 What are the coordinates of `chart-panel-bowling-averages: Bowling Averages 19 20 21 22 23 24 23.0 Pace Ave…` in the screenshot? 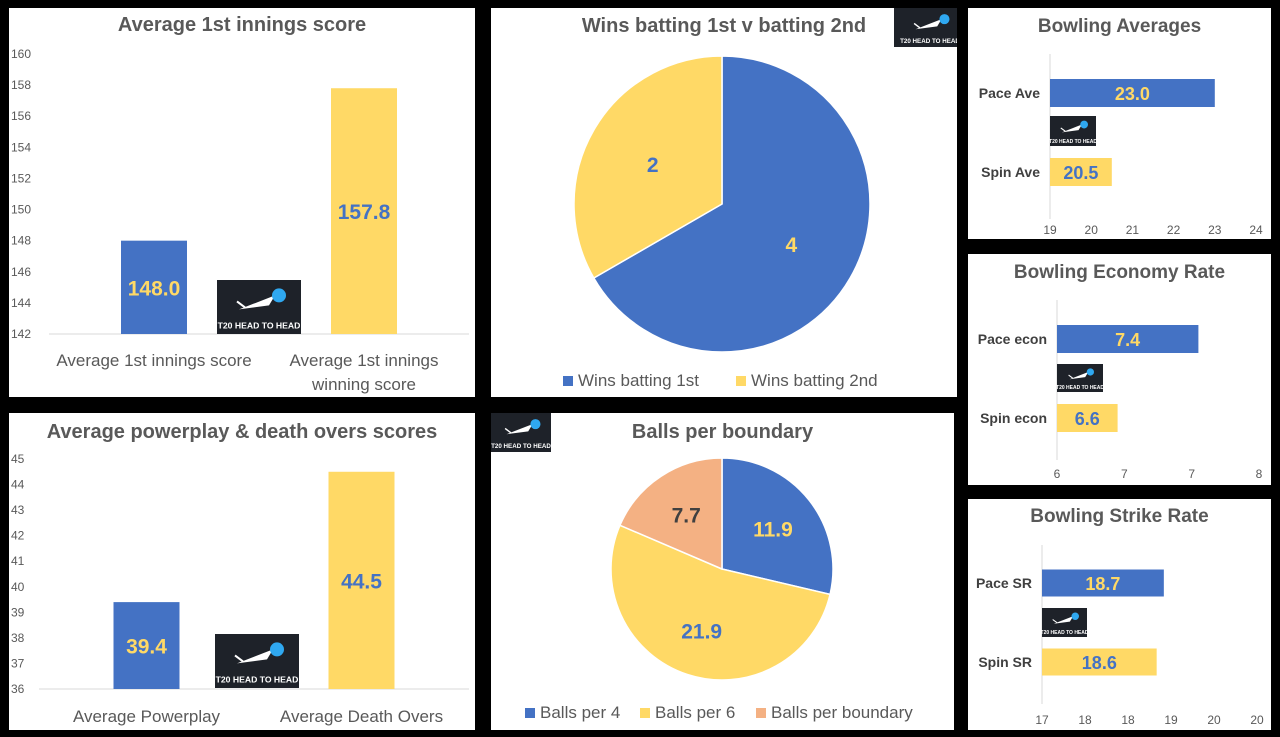 It's located at (1119, 123).